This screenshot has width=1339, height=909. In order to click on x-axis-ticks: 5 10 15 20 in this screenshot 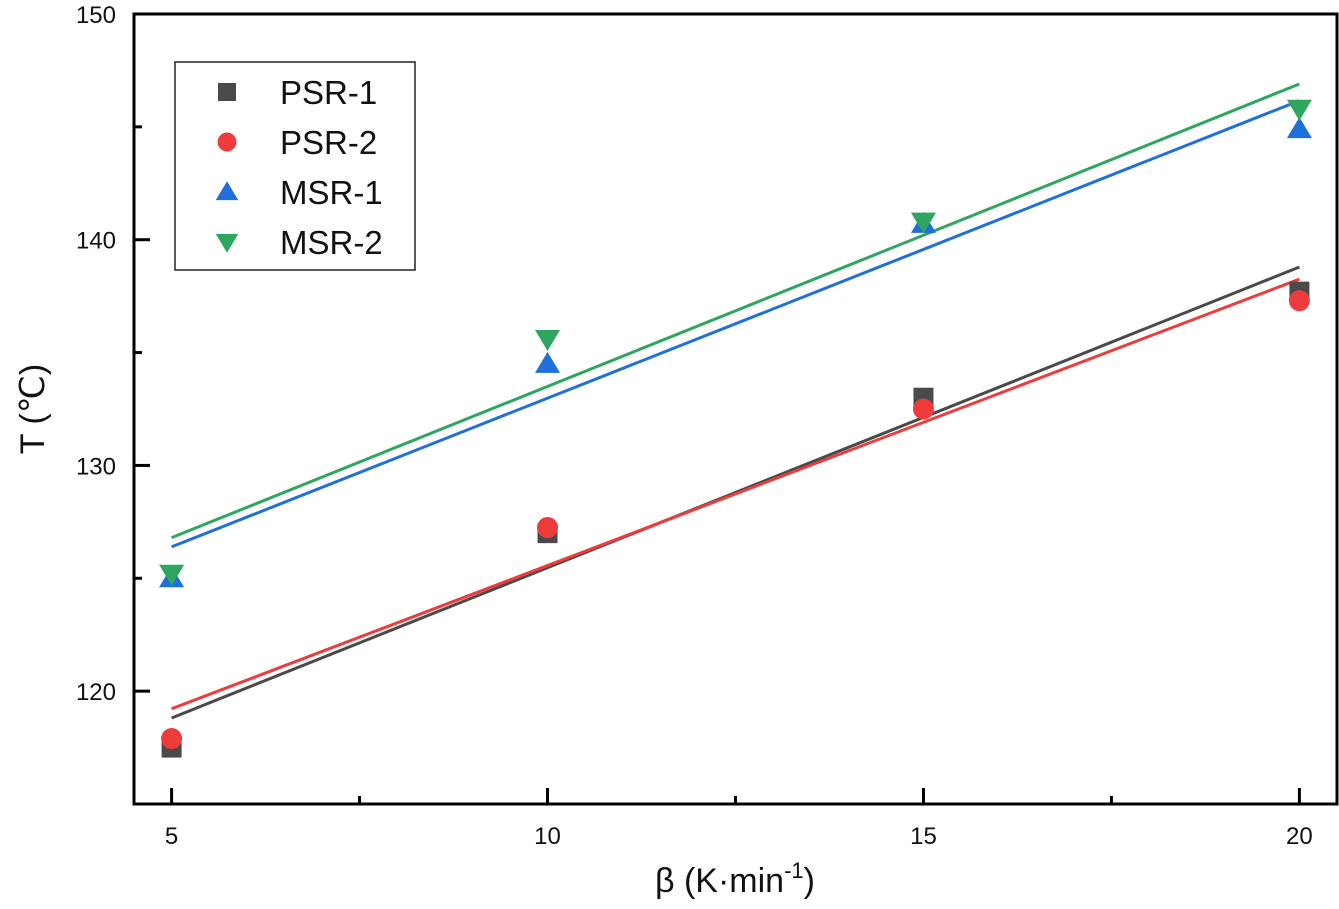, I will do `click(739, 819)`.